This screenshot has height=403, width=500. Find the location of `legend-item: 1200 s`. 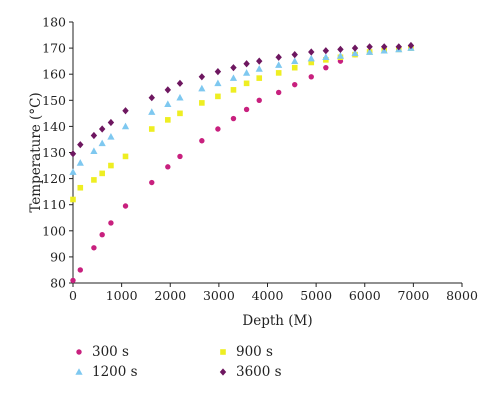

legend-item: 1200 s is located at coordinates (106, 372).